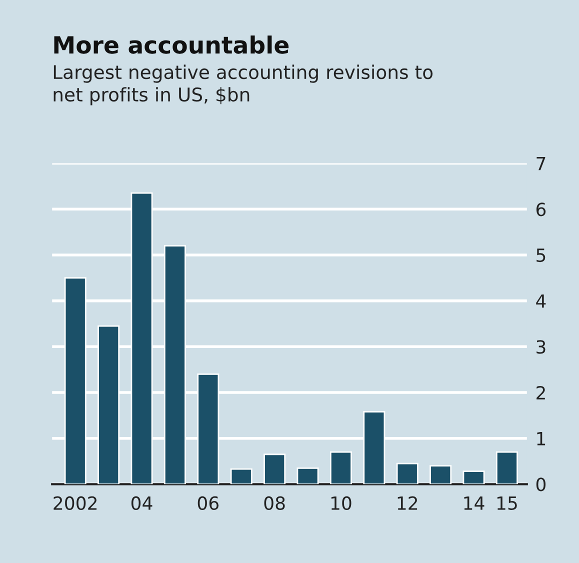 The width and height of the screenshot is (579, 563). What do you see at coordinates (408, 503) in the screenshot?
I see `x-tick-label: 12` at bounding box center [408, 503].